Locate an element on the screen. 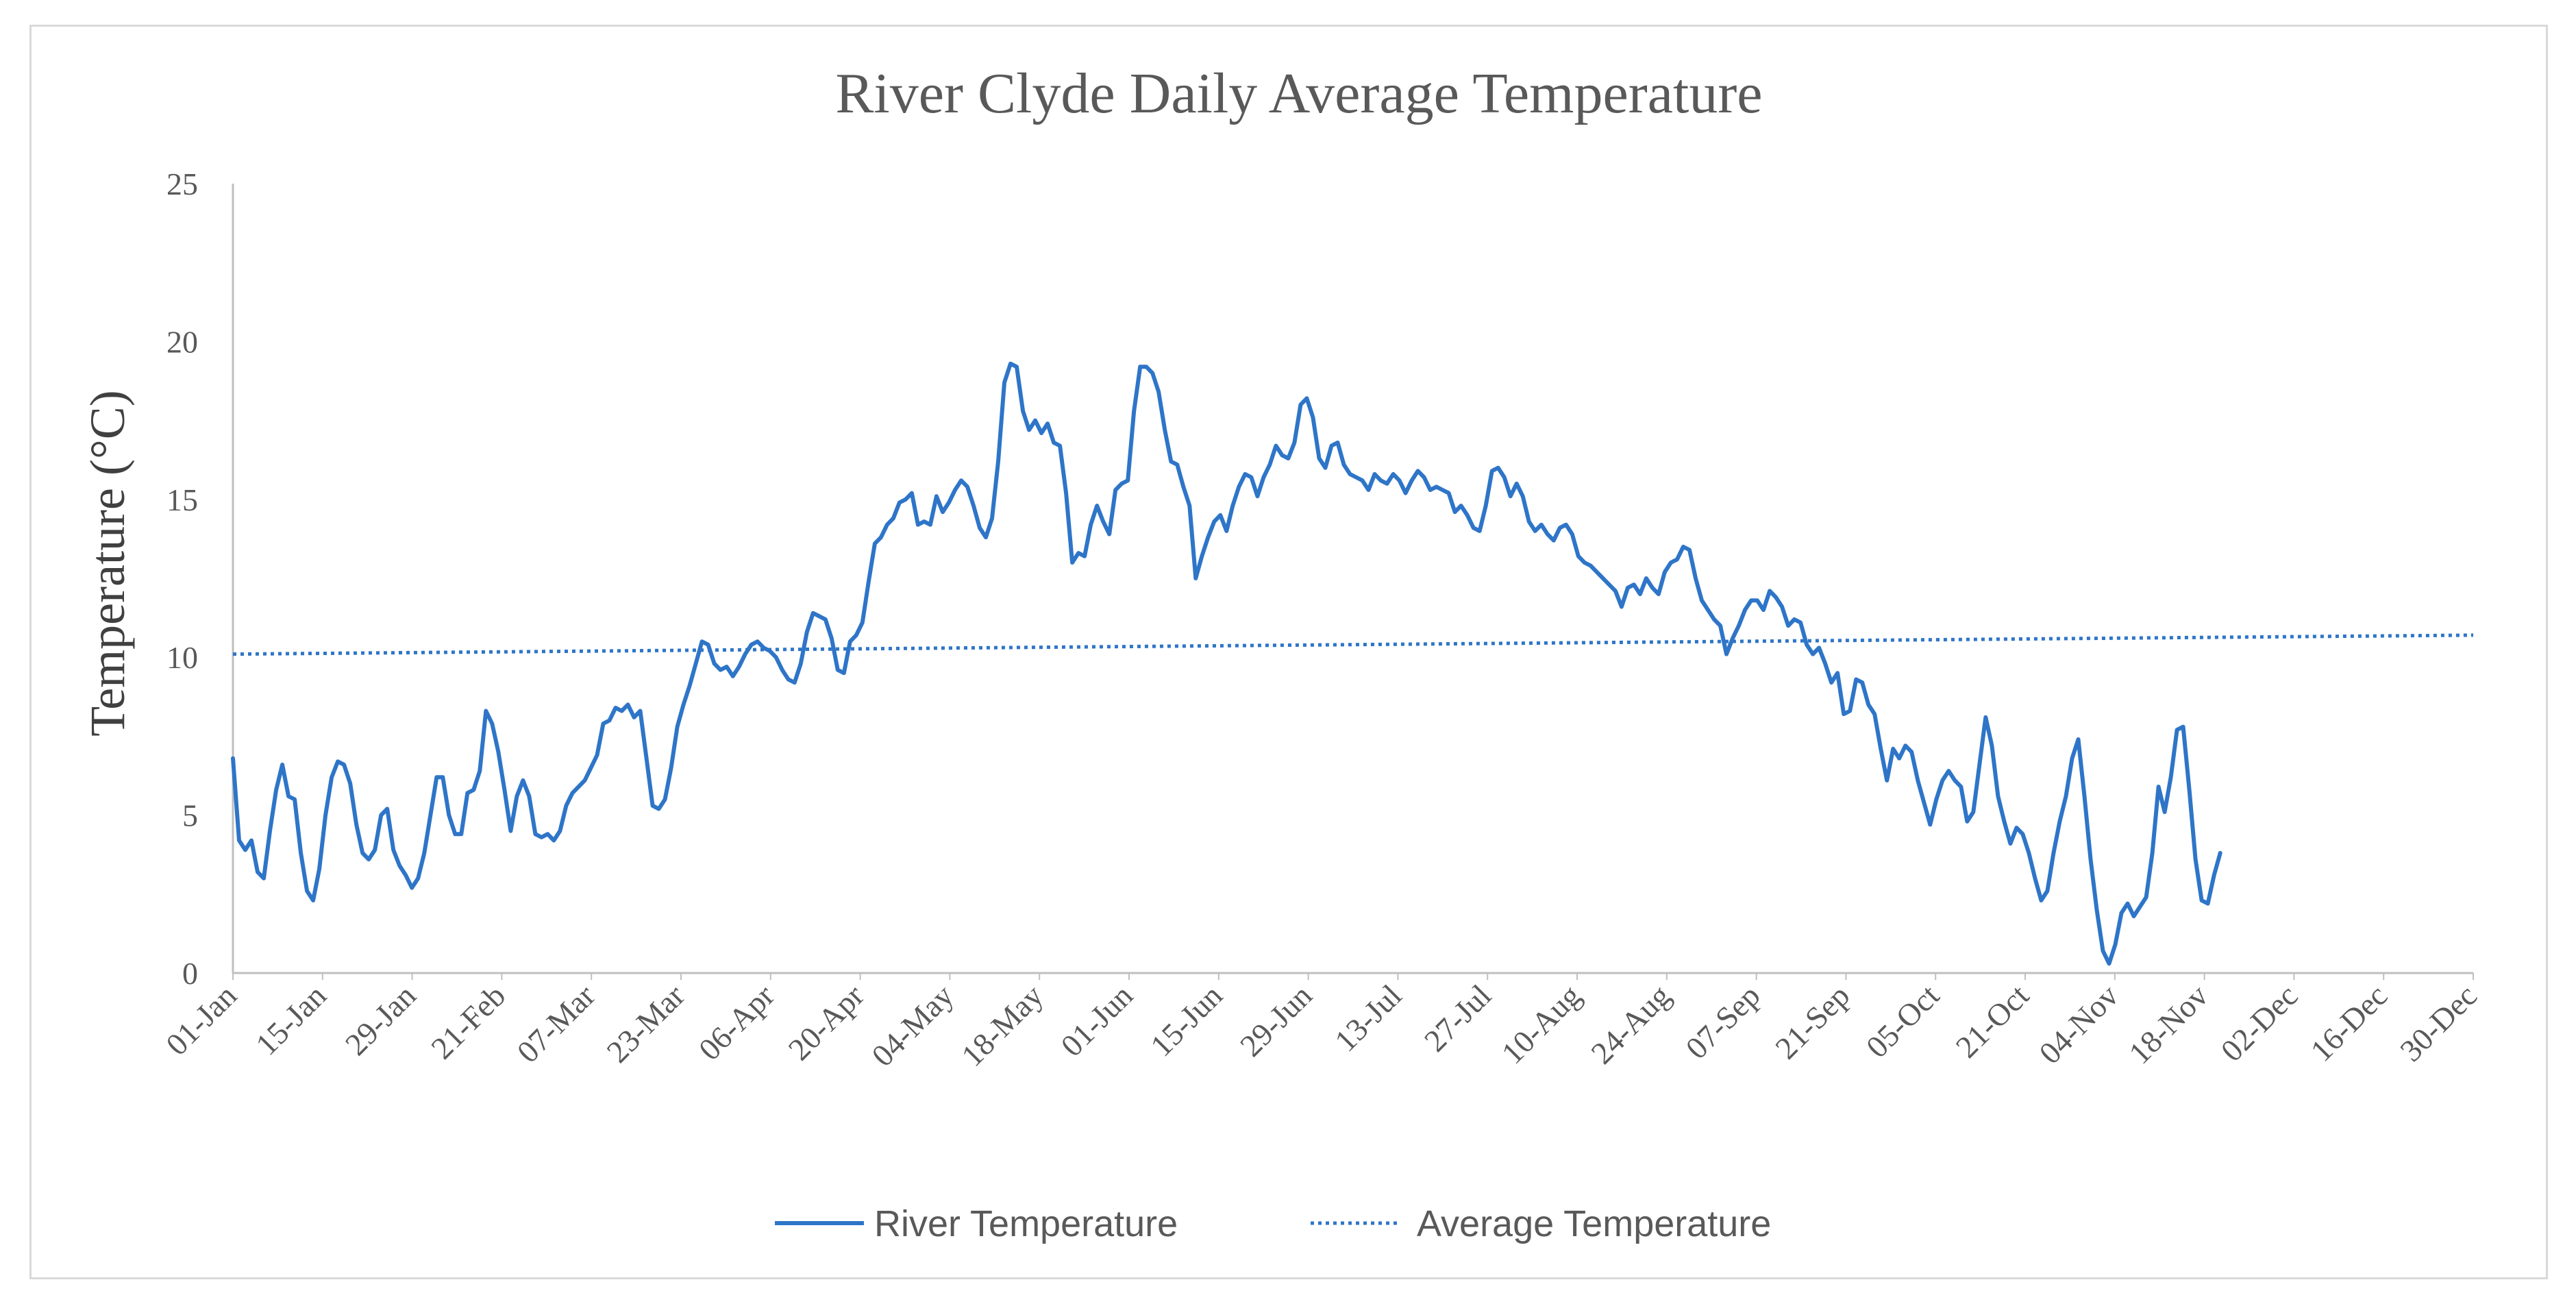 The height and width of the screenshot is (1304, 2576). series-line is located at coordinates (1353, 644).